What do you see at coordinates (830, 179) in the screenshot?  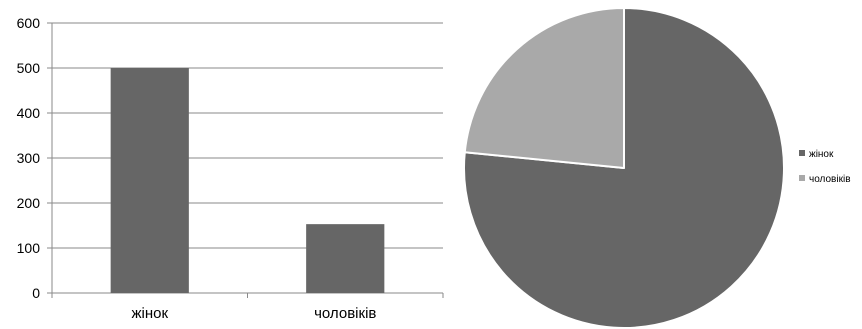 I see `legend-label: чоловіків` at bounding box center [830, 179].